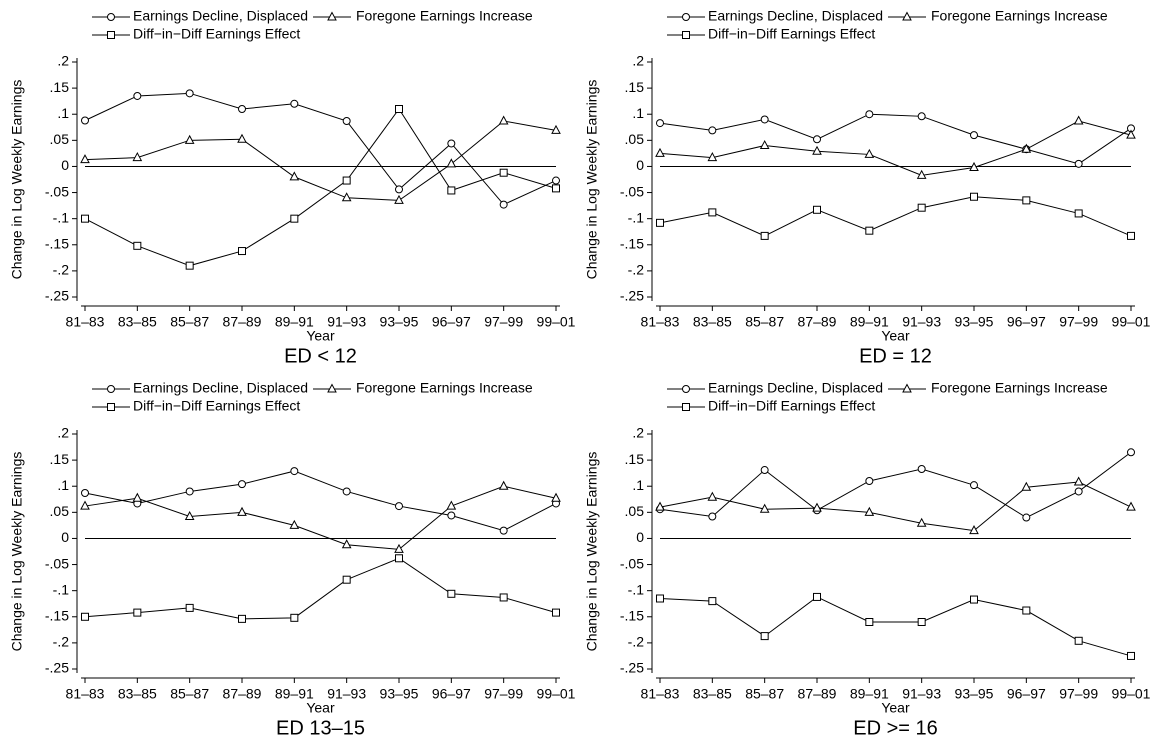  Describe the element at coordinates (632, 563) in the screenshot. I see `y-tick-label: -.05` at that location.